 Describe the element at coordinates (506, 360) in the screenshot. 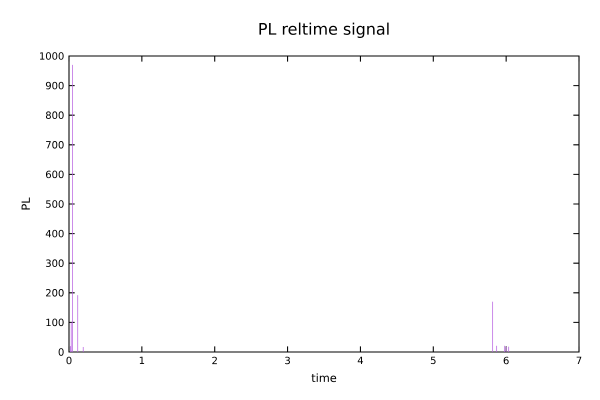

I see `x-tick-label: 6` at that location.